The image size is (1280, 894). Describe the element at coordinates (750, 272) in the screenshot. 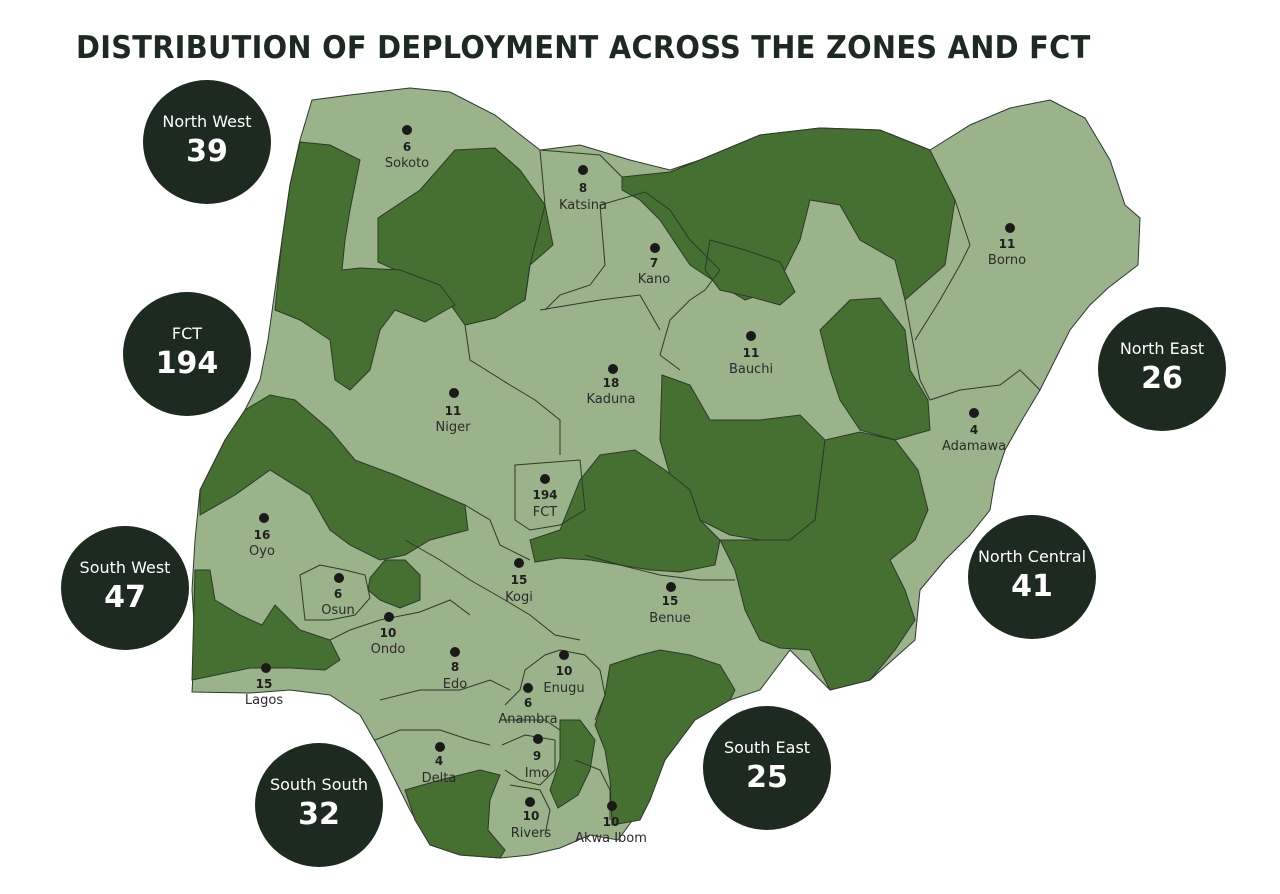

I see `yobe-region` at that location.